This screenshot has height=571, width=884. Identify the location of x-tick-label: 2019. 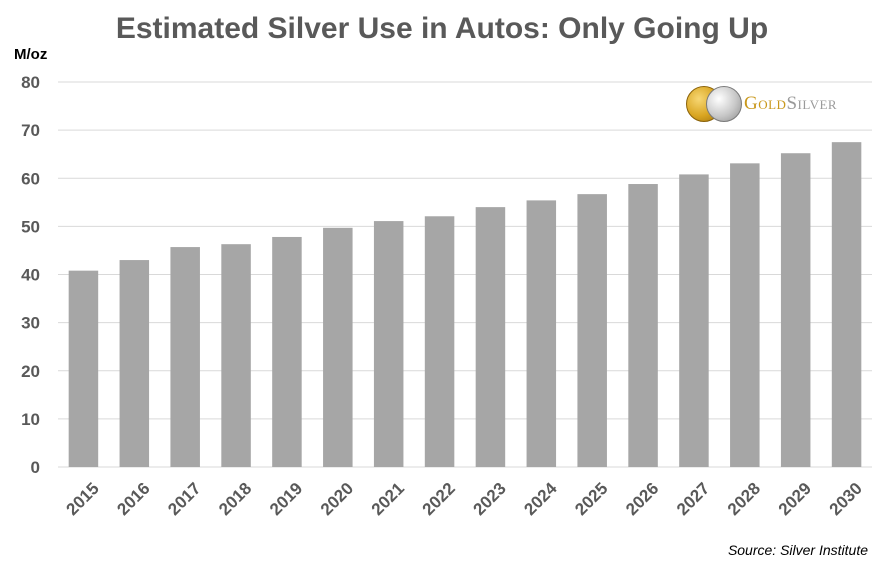
(286, 499).